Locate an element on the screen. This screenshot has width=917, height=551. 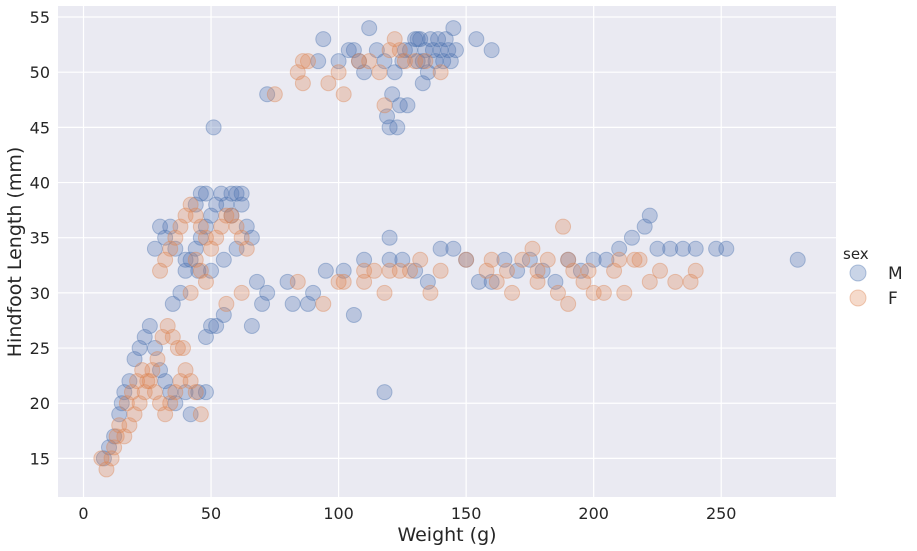
y-tick-label: 35 is located at coordinates (40, 238).